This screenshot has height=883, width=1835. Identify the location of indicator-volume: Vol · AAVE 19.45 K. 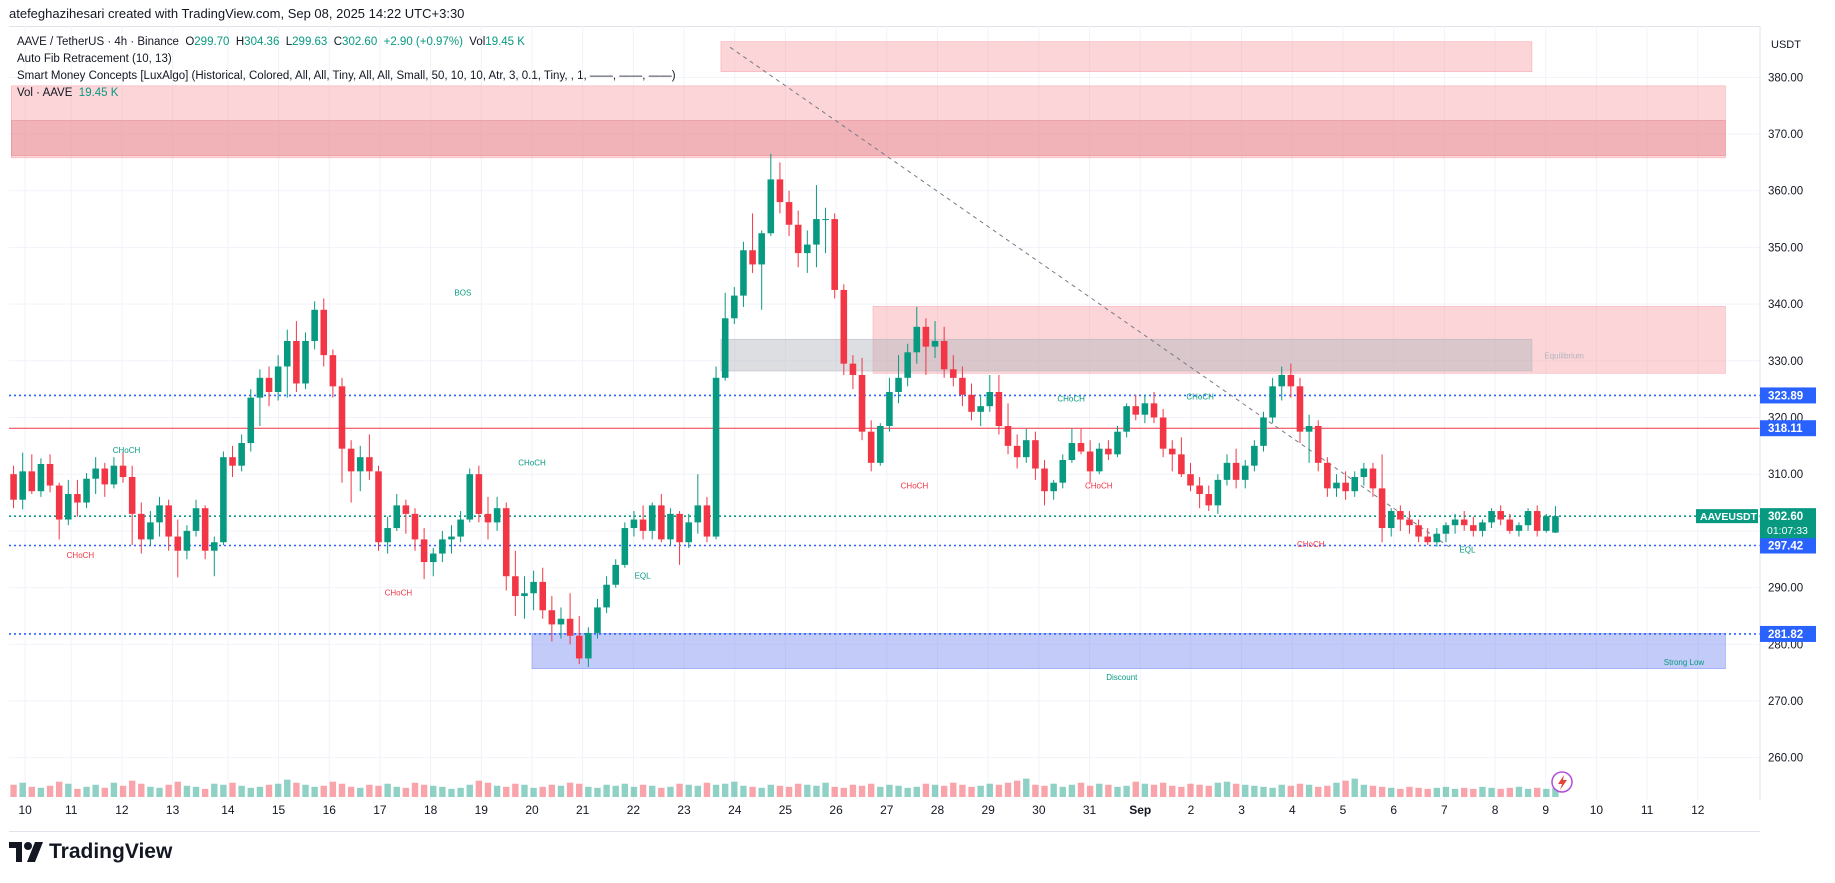
(346, 93).